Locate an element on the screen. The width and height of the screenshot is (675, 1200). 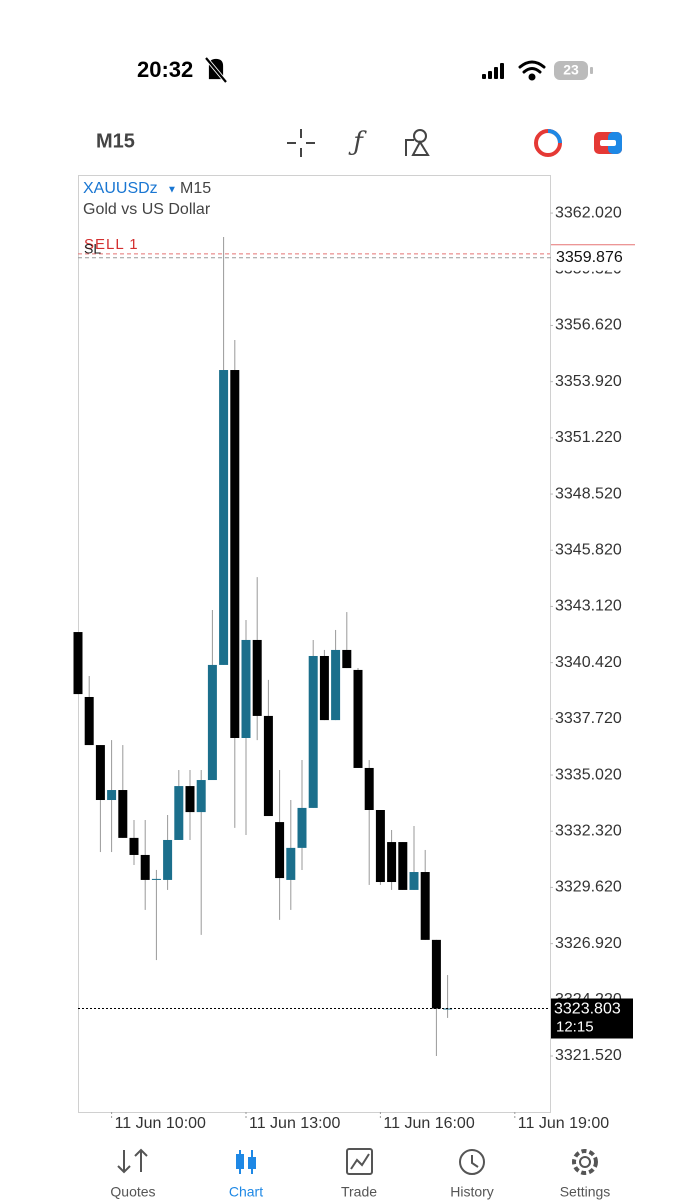
clock: 20:32 is located at coordinates (165, 69).